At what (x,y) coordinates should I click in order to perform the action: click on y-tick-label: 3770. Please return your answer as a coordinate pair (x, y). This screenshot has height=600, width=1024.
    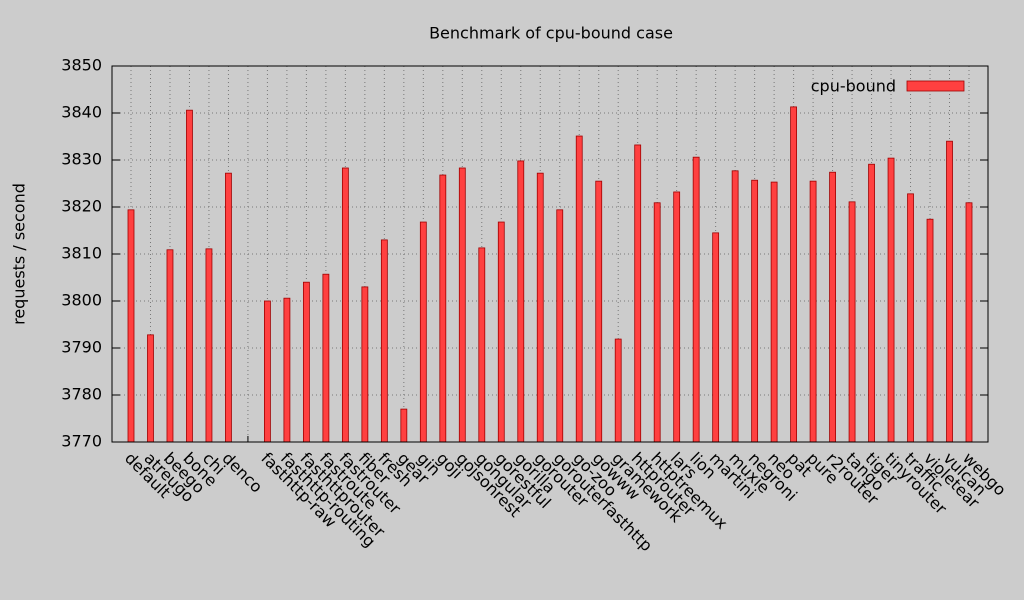
    Looking at the image, I should click on (81, 441).